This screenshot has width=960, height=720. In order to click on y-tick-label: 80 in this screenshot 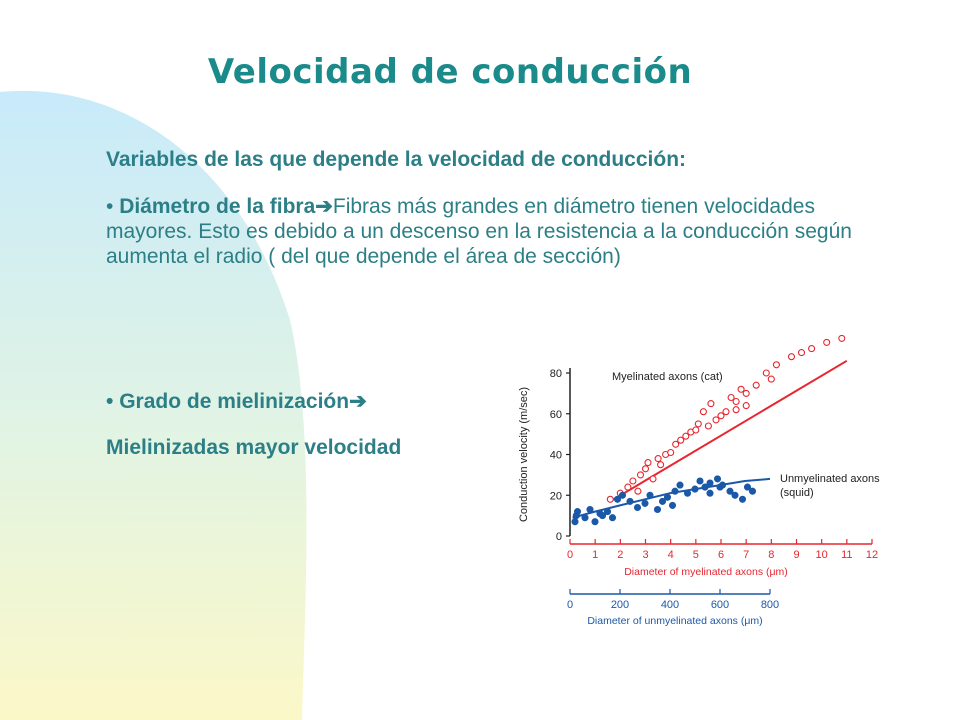, I will do `click(556, 374)`.